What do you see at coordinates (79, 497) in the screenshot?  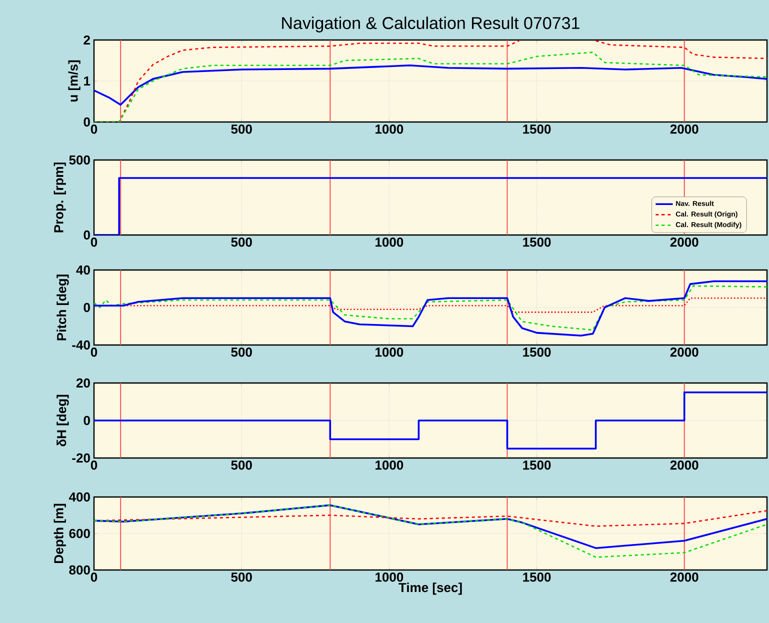 I see `y-tick-label: 400` at bounding box center [79, 497].